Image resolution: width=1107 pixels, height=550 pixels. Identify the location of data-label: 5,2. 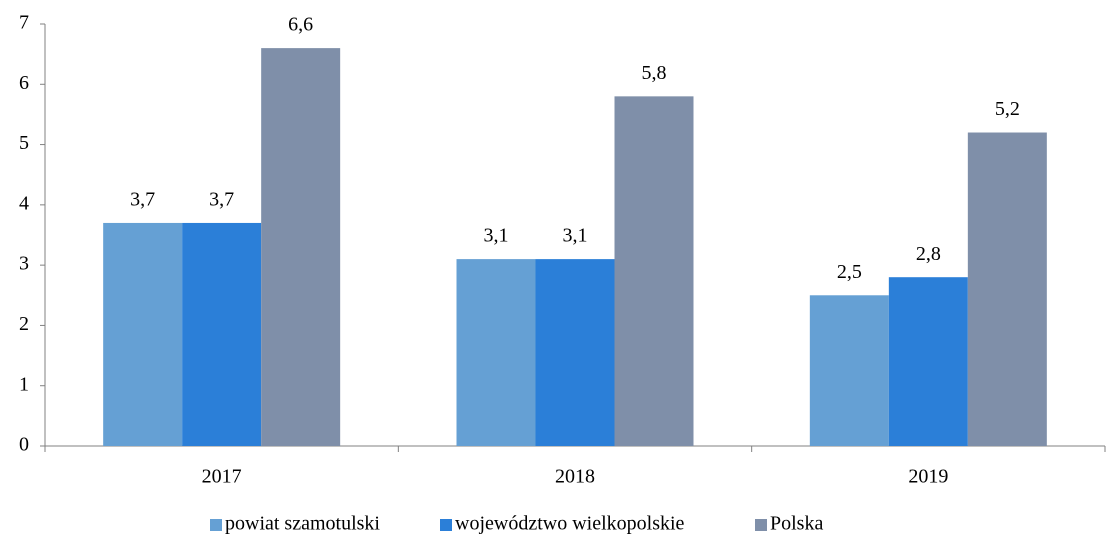
(1007, 109).